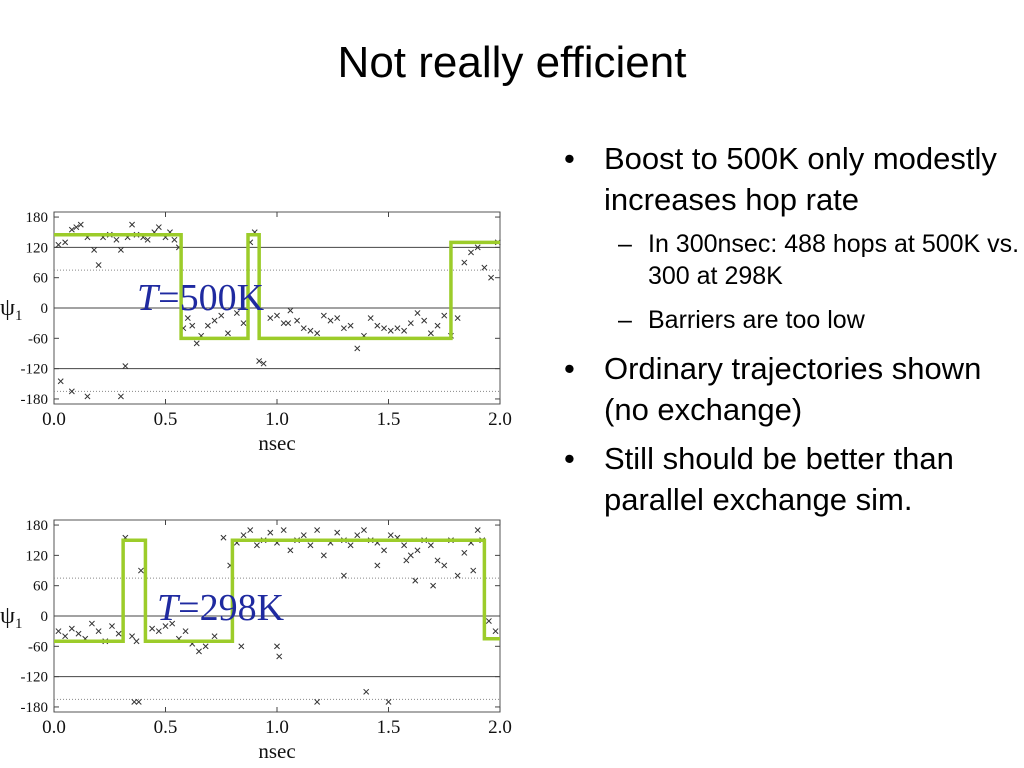 This screenshot has width=1024, height=768. I want to click on x-tick-label: 2.0, so click(500, 419).